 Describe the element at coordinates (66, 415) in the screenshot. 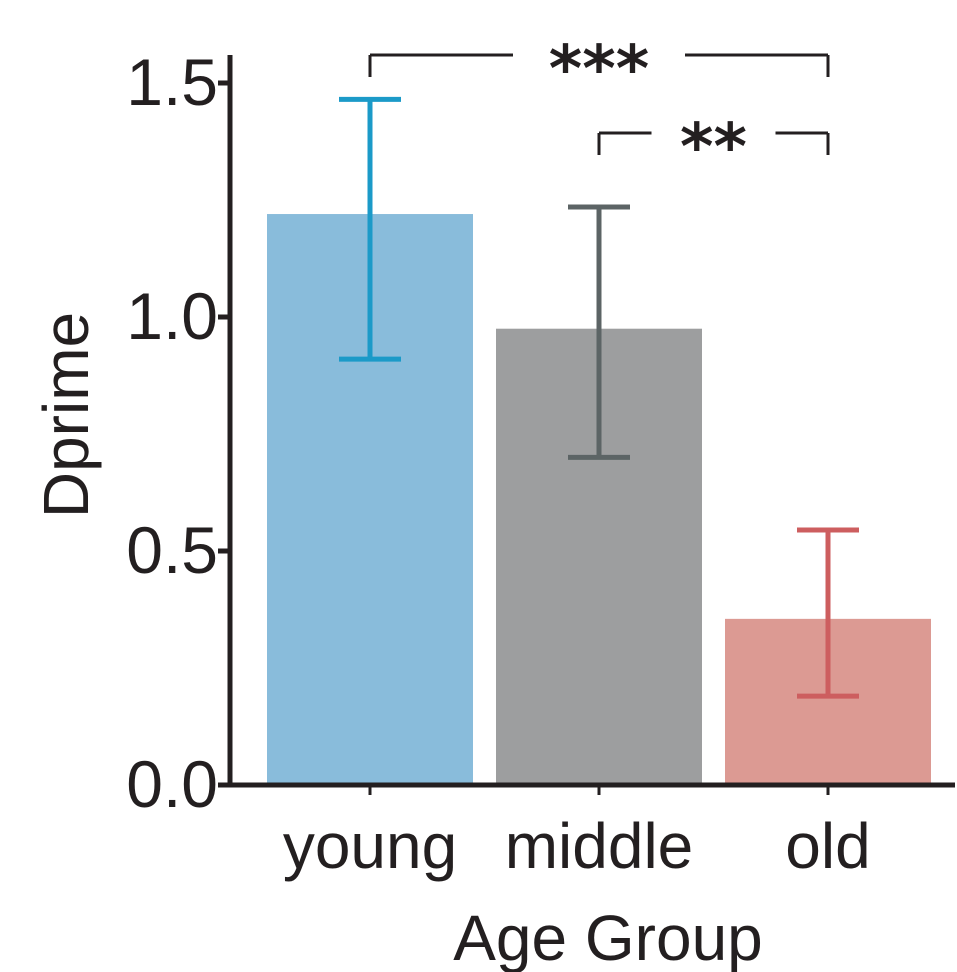

I see `y-axis-title: Dprime` at that location.